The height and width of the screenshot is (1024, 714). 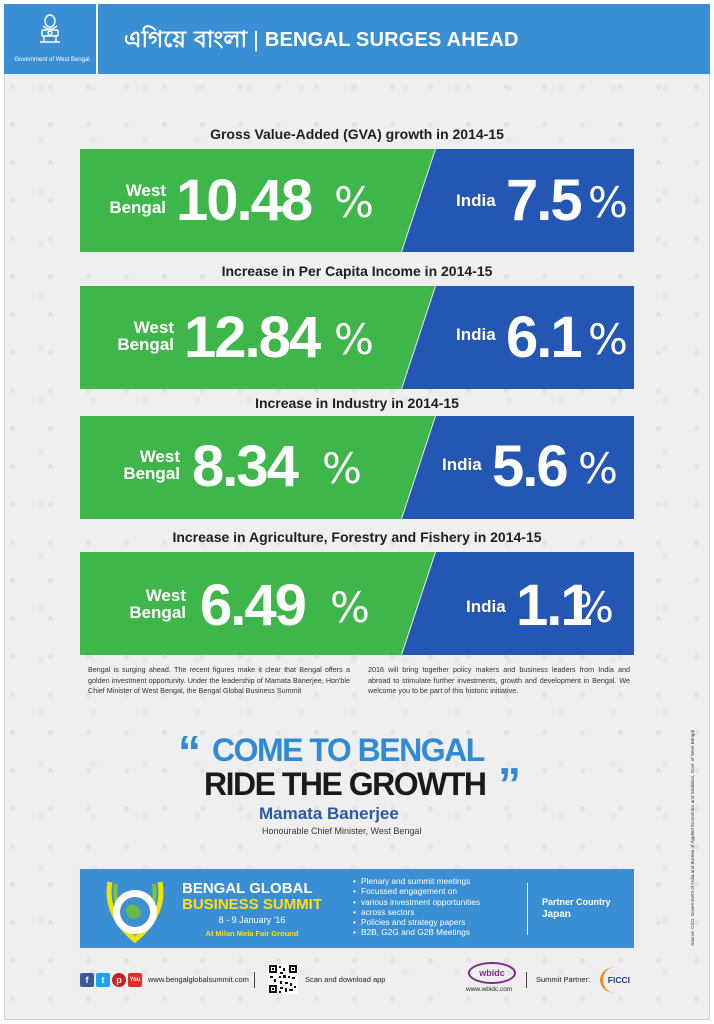 What do you see at coordinates (443, 902) in the screenshot?
I see `list-item: various investment opportunities` at bounding box center [443, 902].